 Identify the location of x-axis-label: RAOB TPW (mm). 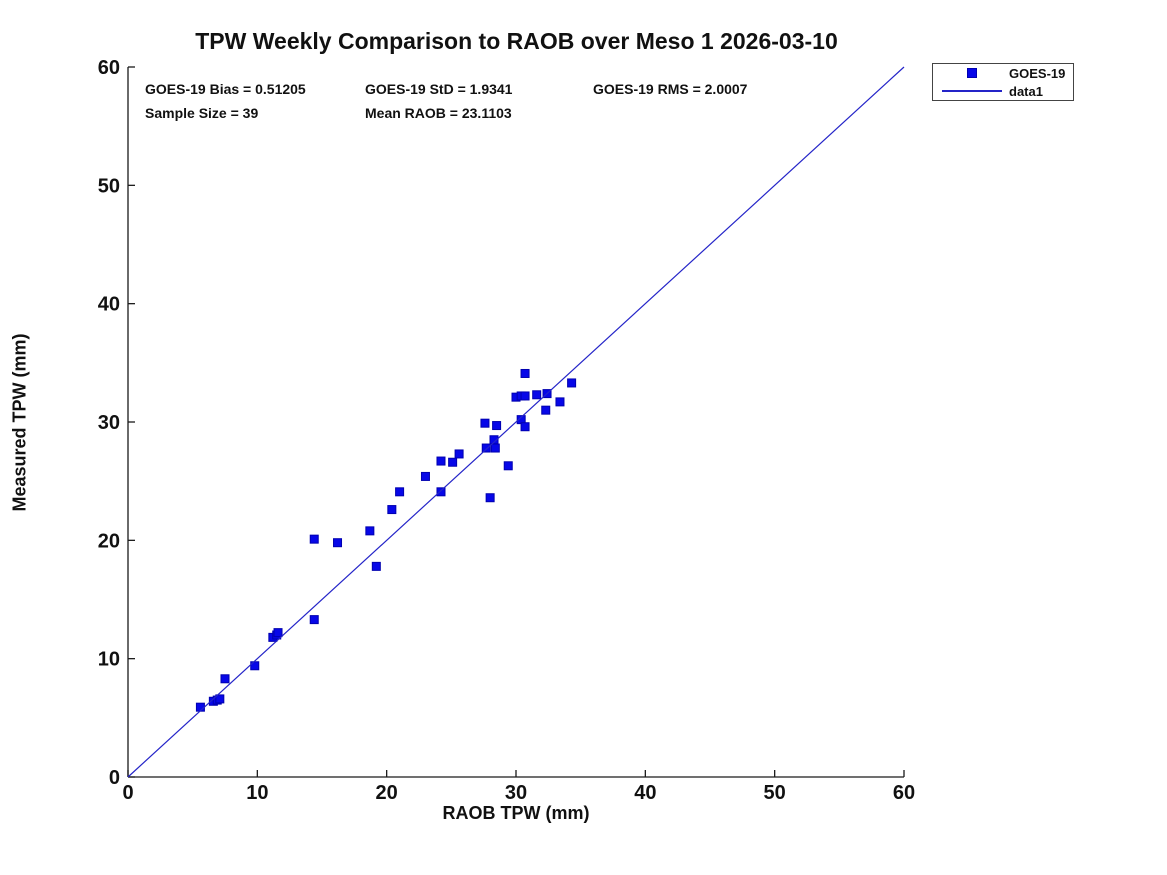
(516, 813).